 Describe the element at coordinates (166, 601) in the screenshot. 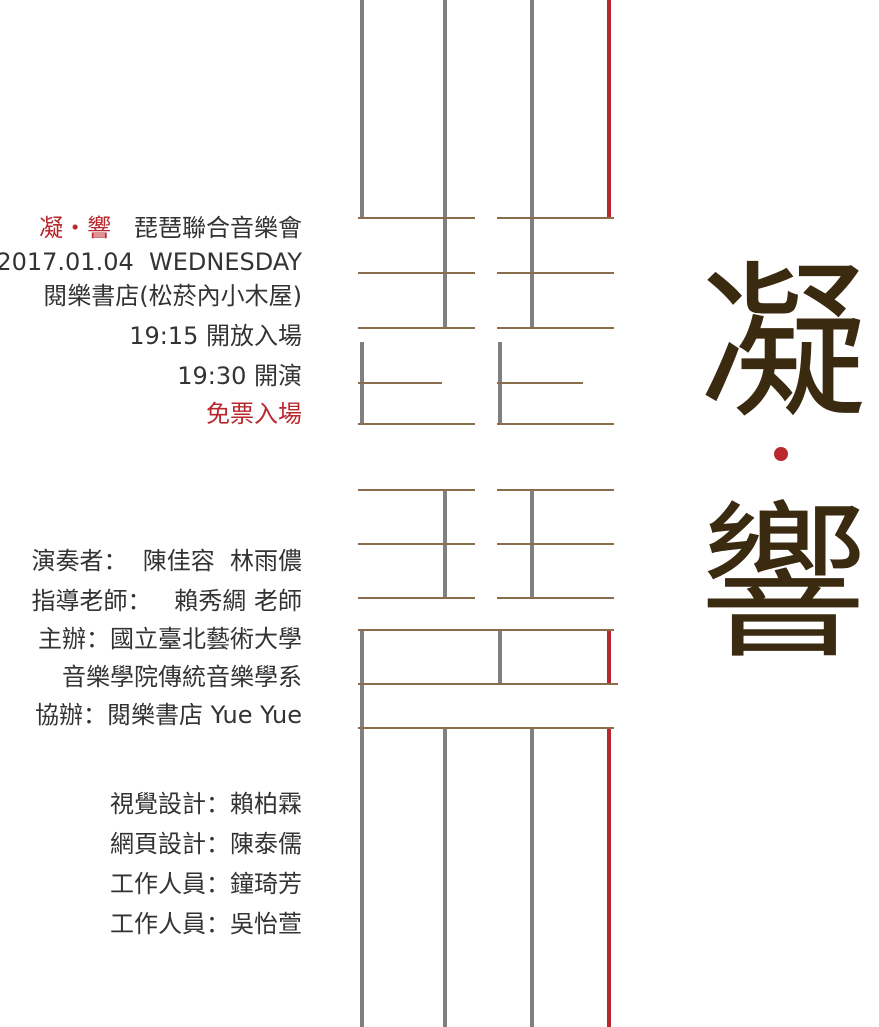

I see `advisor: 指導老師： 賴秀綢 老師` at that location.